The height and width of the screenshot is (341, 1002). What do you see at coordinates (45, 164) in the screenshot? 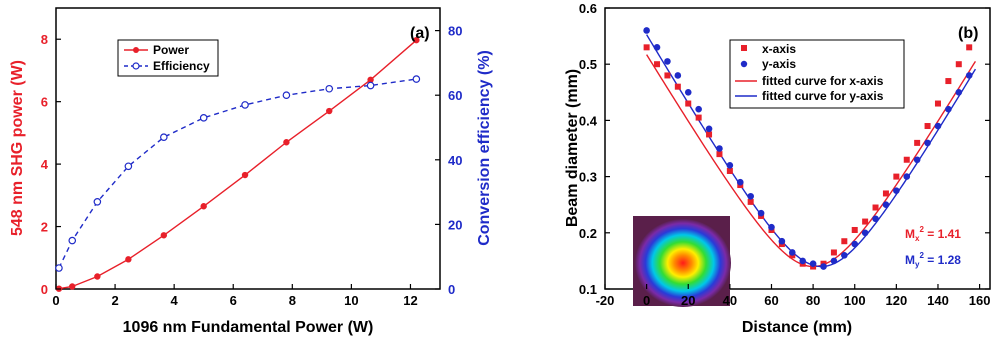
I see `y-tick-label-a: 4` at bounding box center [45, 164].